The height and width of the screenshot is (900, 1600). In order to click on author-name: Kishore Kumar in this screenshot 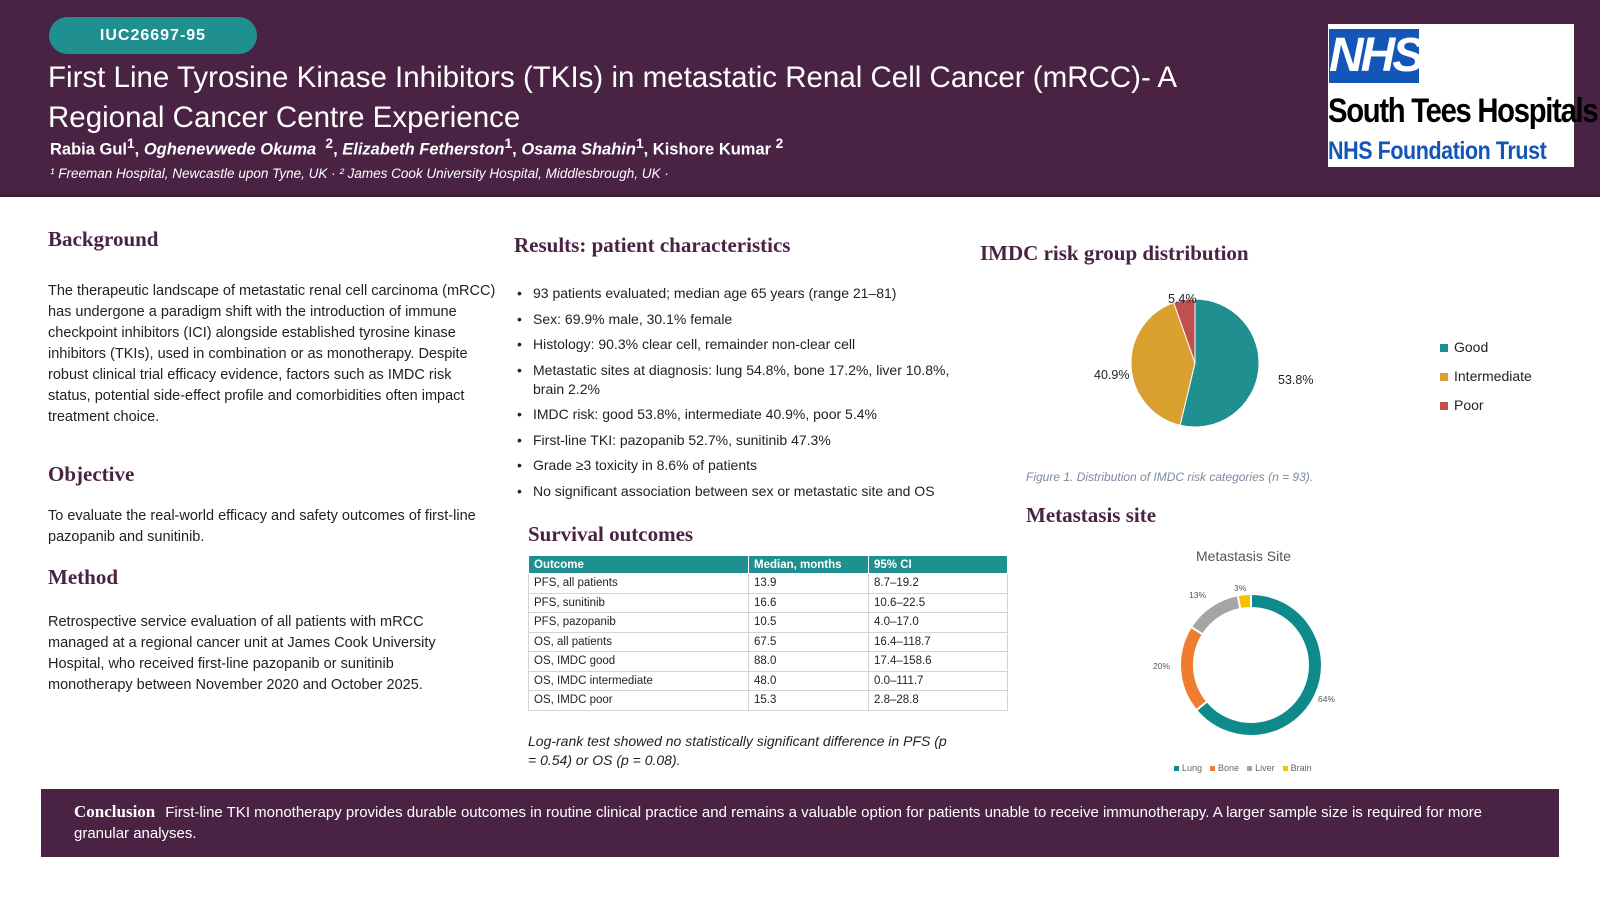, I will do `click(712, 149)`.